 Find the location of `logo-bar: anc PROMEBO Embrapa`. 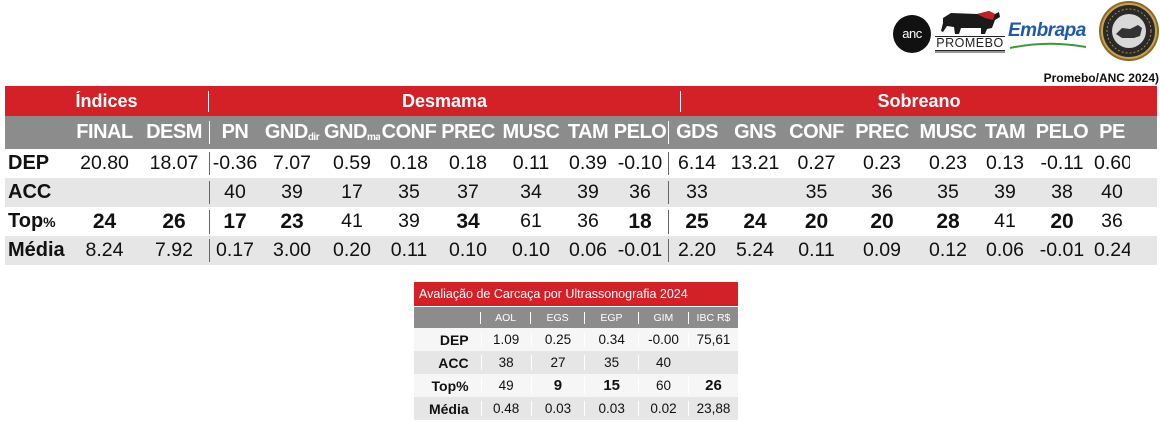

logo-bar: anc PROMEBO Embrapa is located at coordinates (1024, 32).